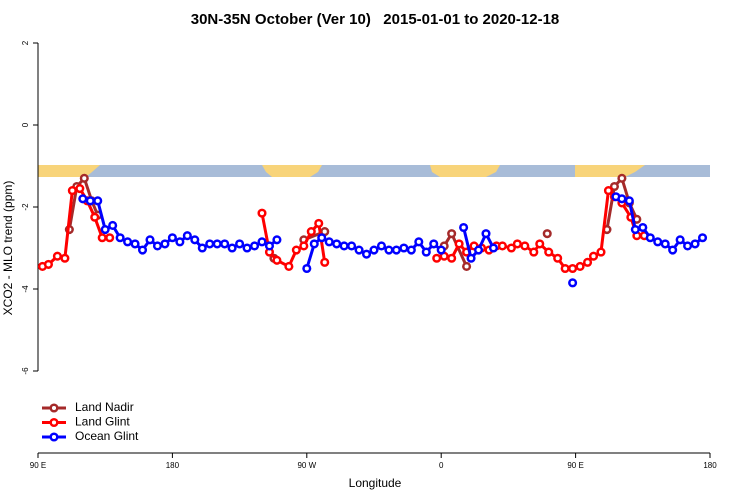 The image size is (750, 500). What do you see at coordinates (375, 483) in the screenshot?
I see `x-axis-label: Longitude` at bounding box center [375, 483].